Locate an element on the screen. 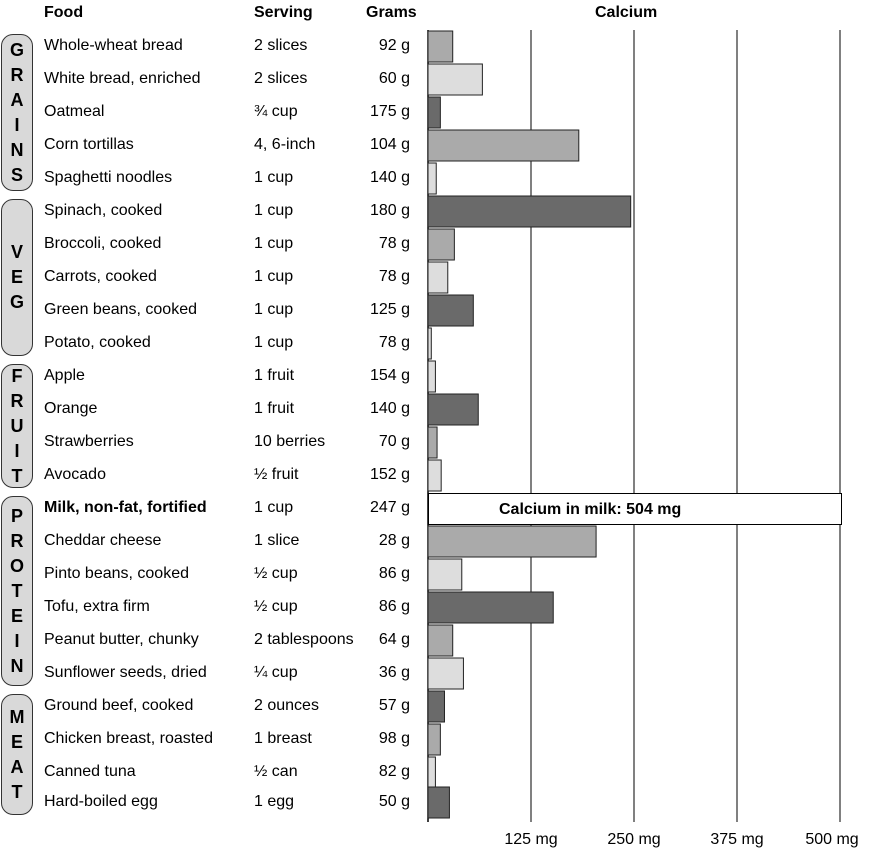  food-cell: Tofu, extra firm is located at coordinates (97, 606).